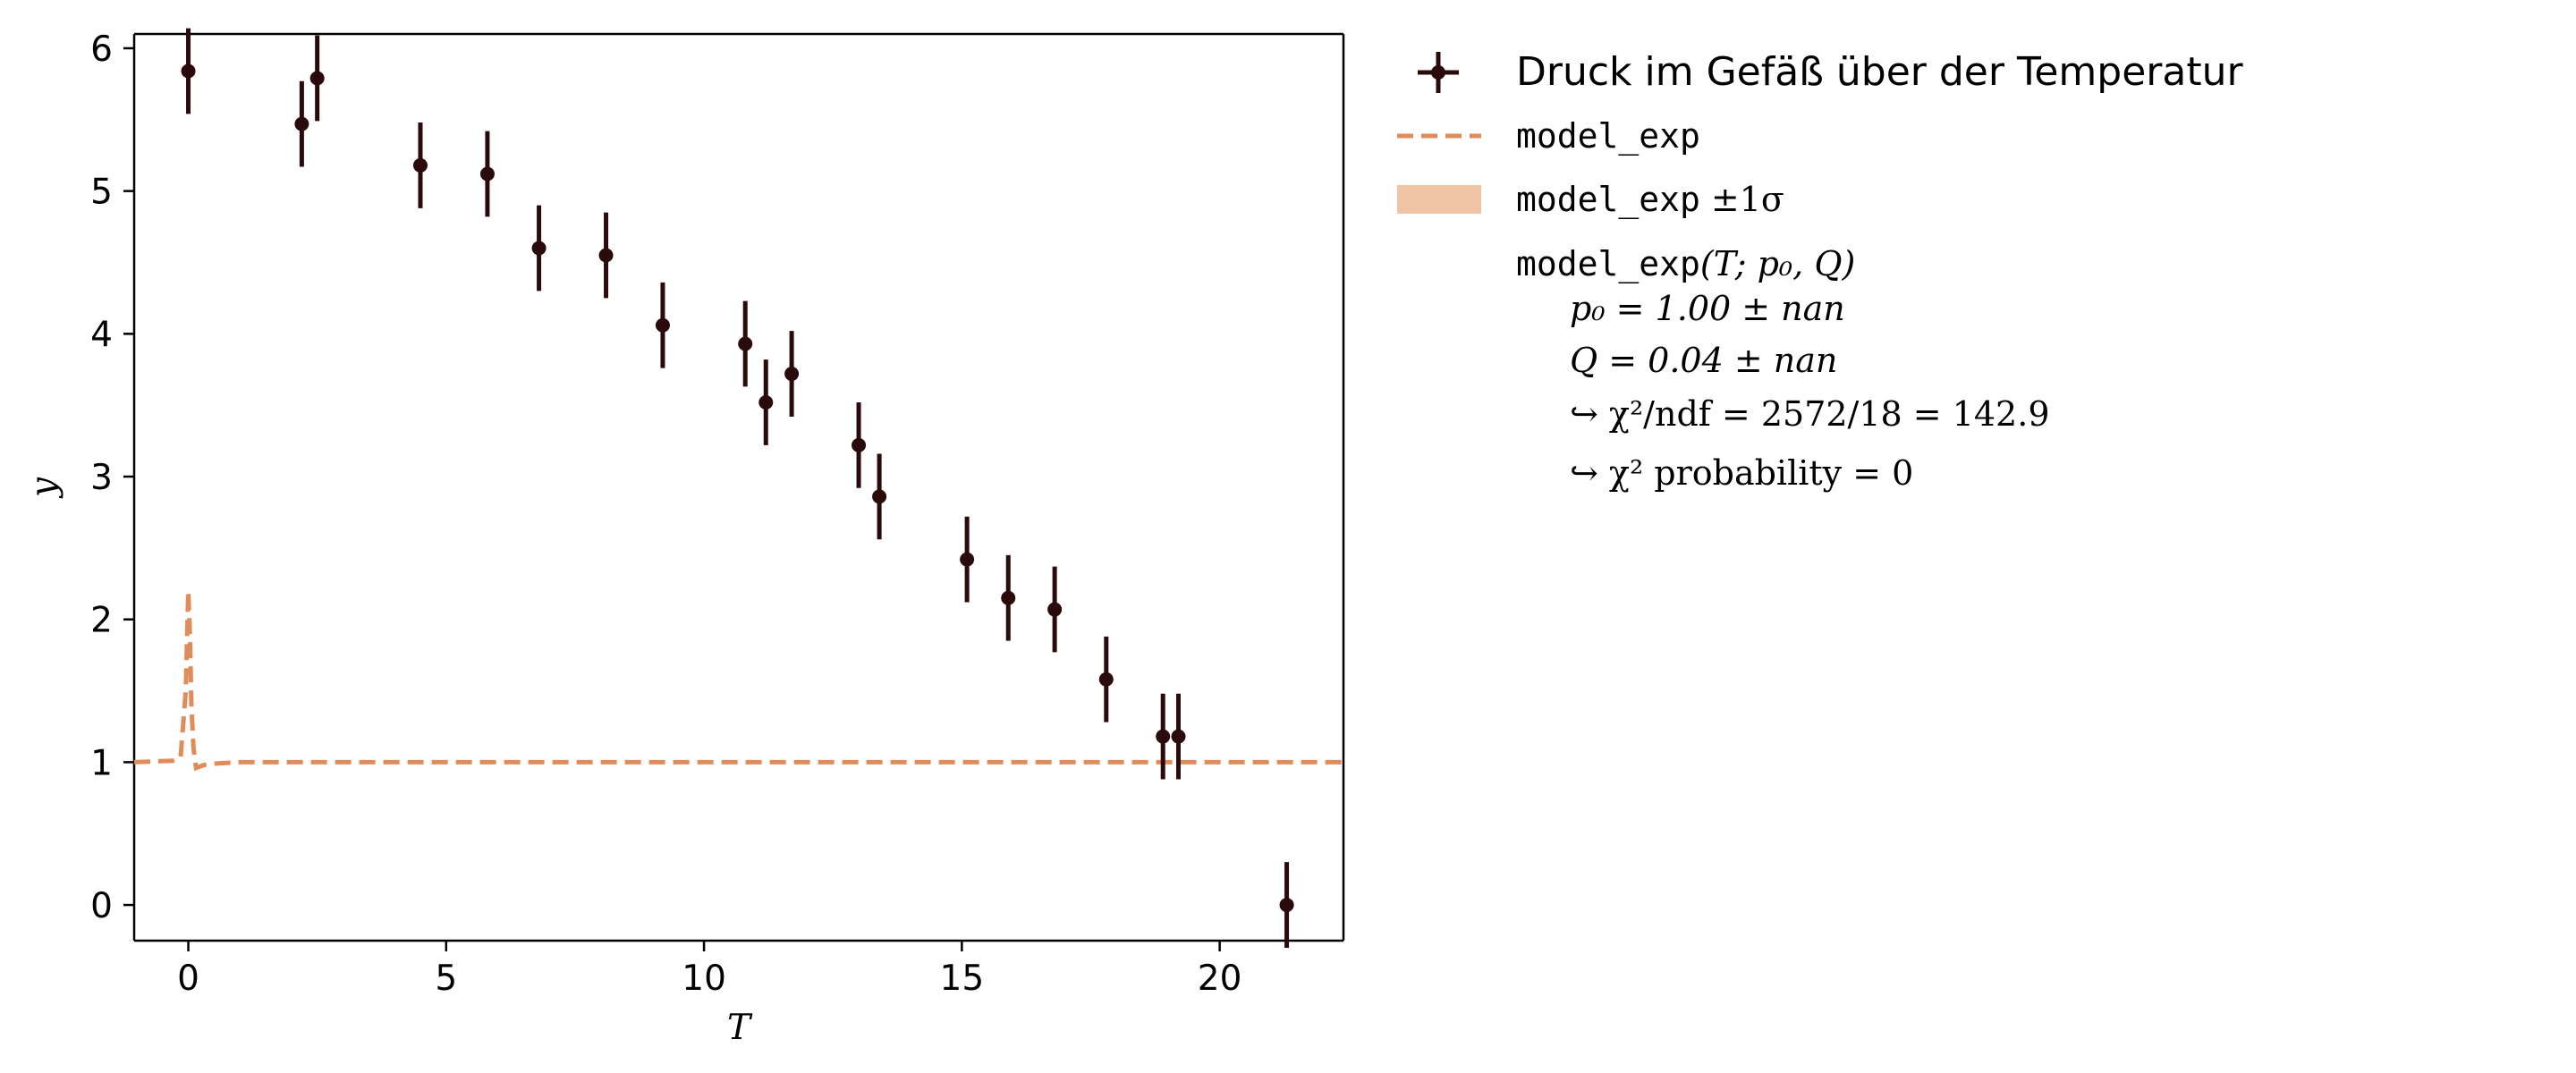 This screenshot has width=2576, height=1073. Describe the element at coordinates (188, 979) in the screenshot. I see `x-tick-label: 0` at that location.